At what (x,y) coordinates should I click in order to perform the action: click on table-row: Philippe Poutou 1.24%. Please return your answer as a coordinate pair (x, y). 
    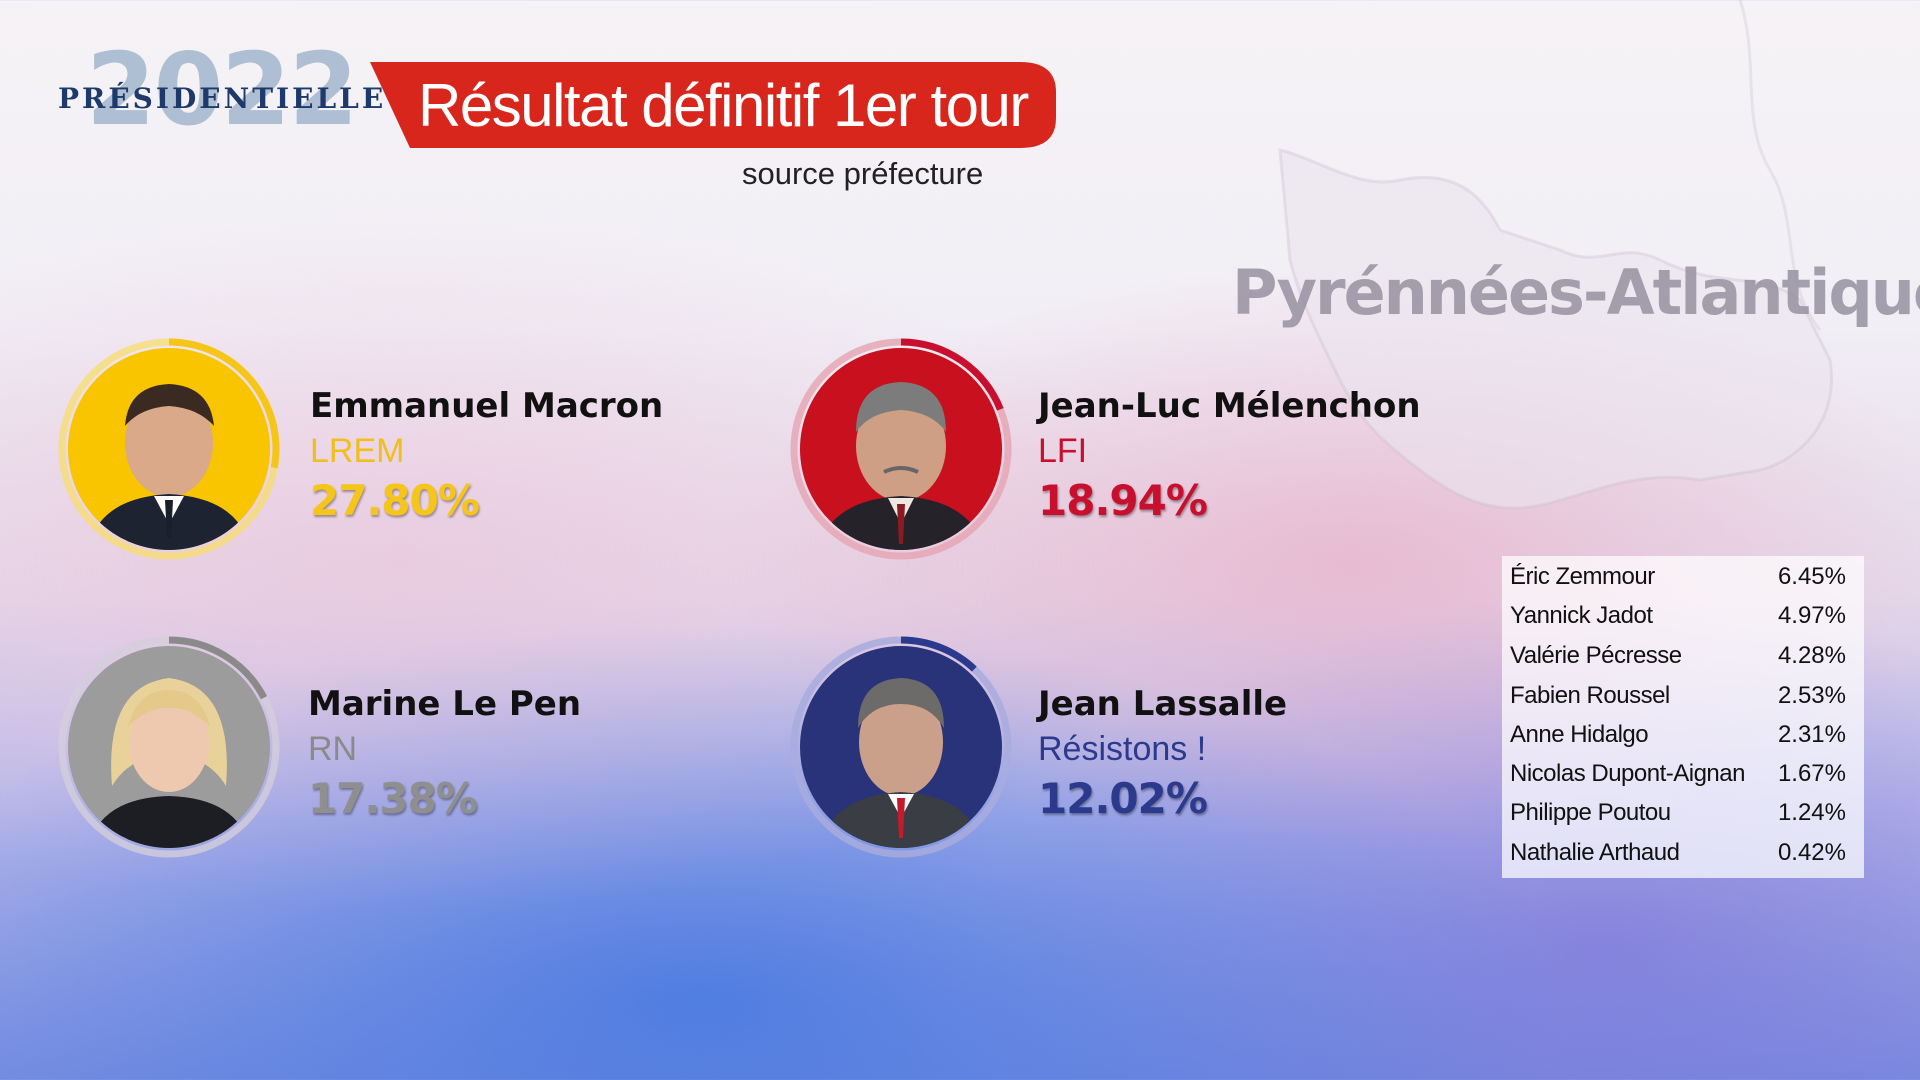
    Looking at the image, I should click on (1683, 813).